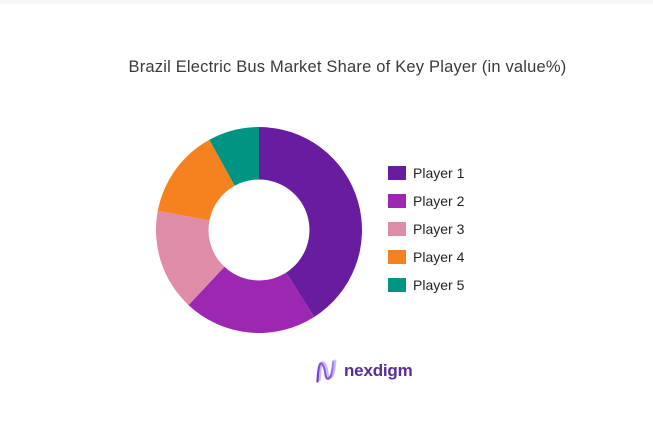 The height and width of the screenshot is (423, 653). Describe the element at coordinates (326, 2) in the screenshot. I see `top-border-strip` at that location.